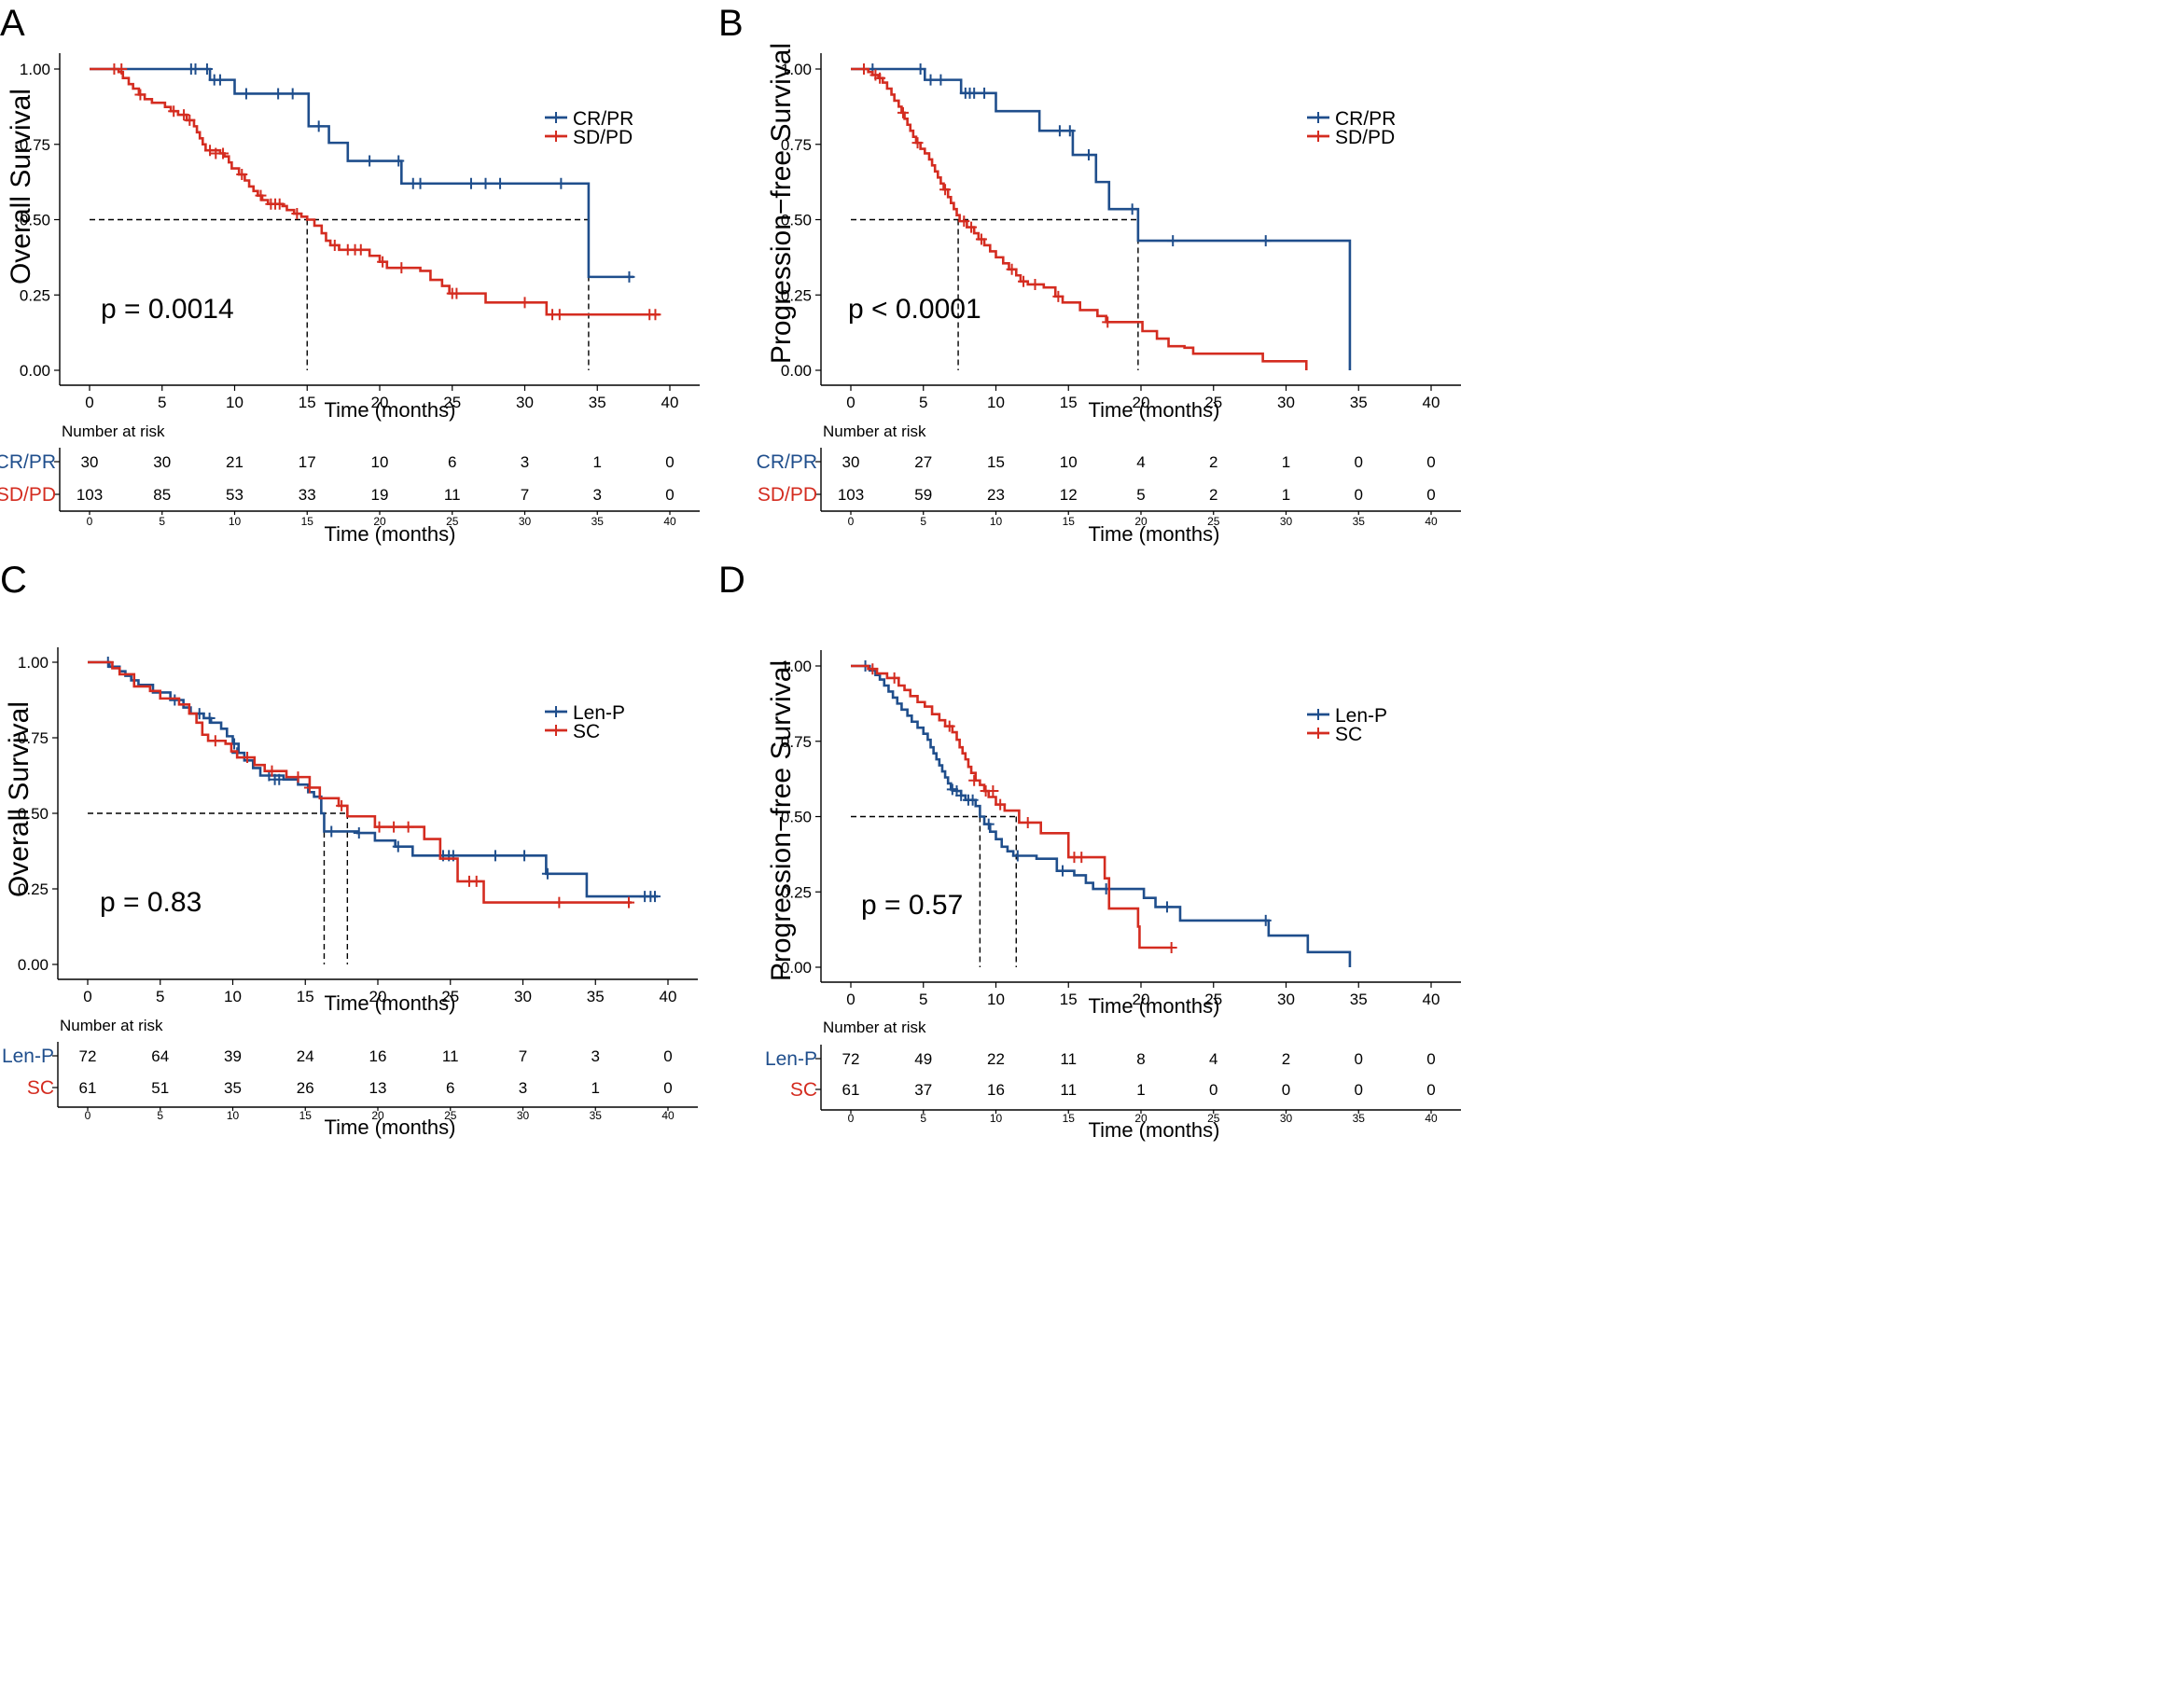 The width and height of the screenshot is (2184, 1705). What do you see at coordinates (1213, 521) in the screenshot?
I see `risk-x-tick-label: 25` at bounding box center [1213, 521].